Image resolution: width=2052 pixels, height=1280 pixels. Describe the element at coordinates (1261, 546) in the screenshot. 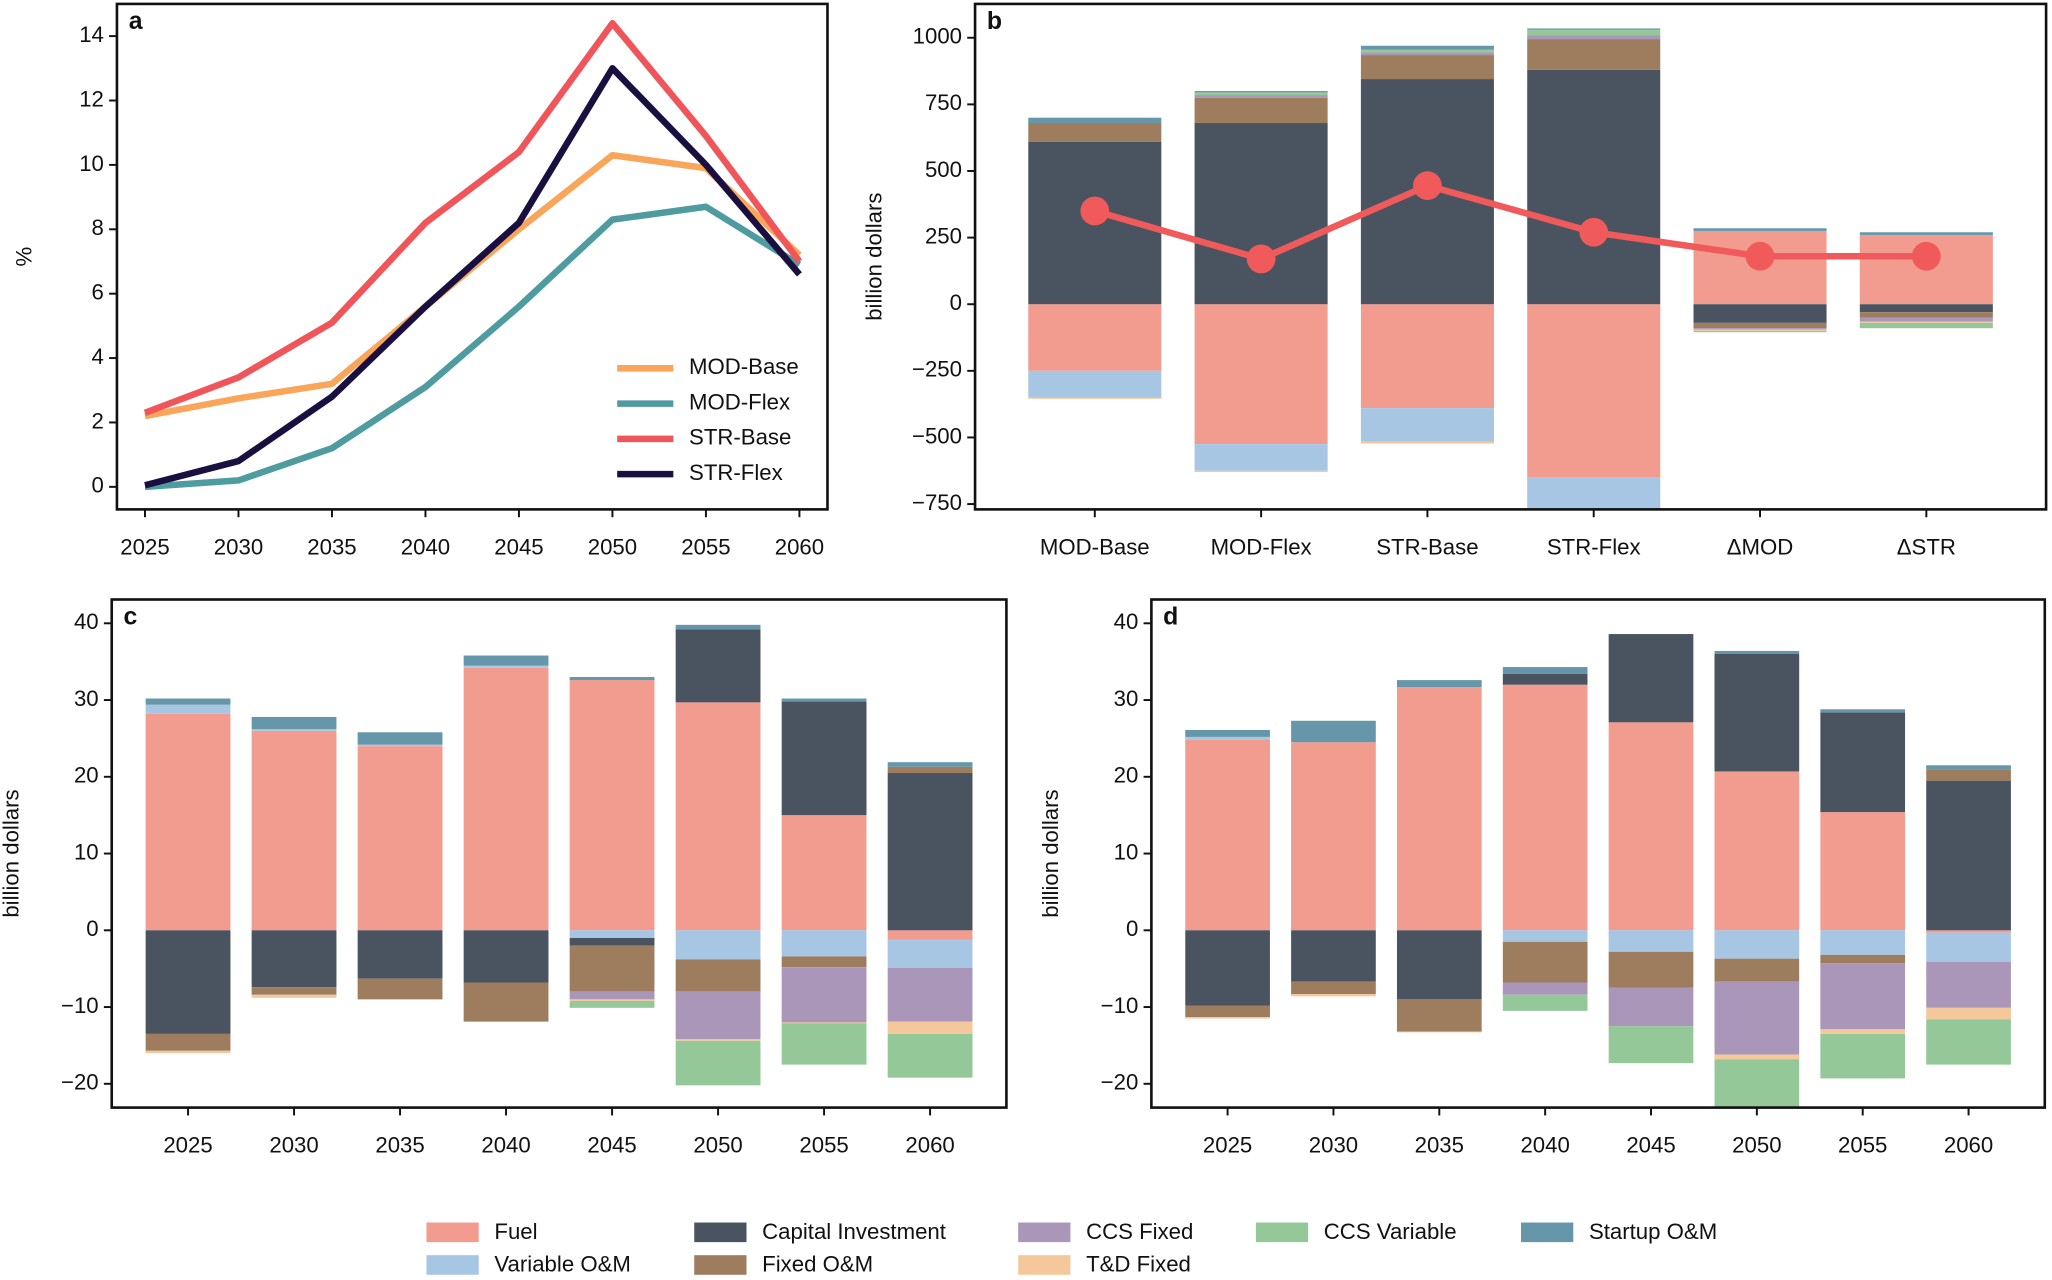

I see `x-tick-label: MOD-Flex` at that location.